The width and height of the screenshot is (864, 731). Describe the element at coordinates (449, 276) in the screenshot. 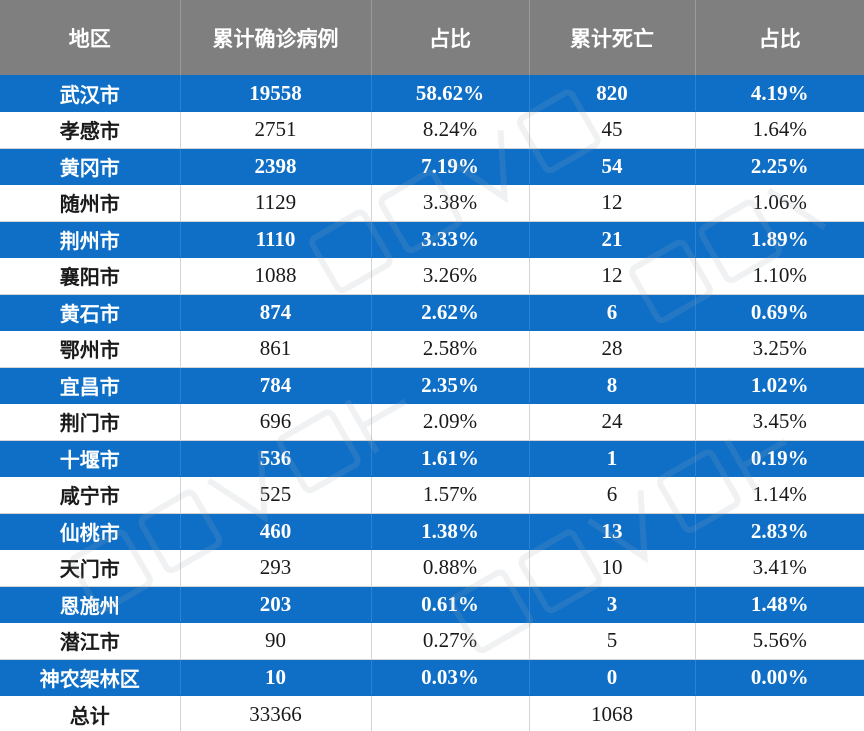

I see `cell-case-share: 3.26%` at that location.